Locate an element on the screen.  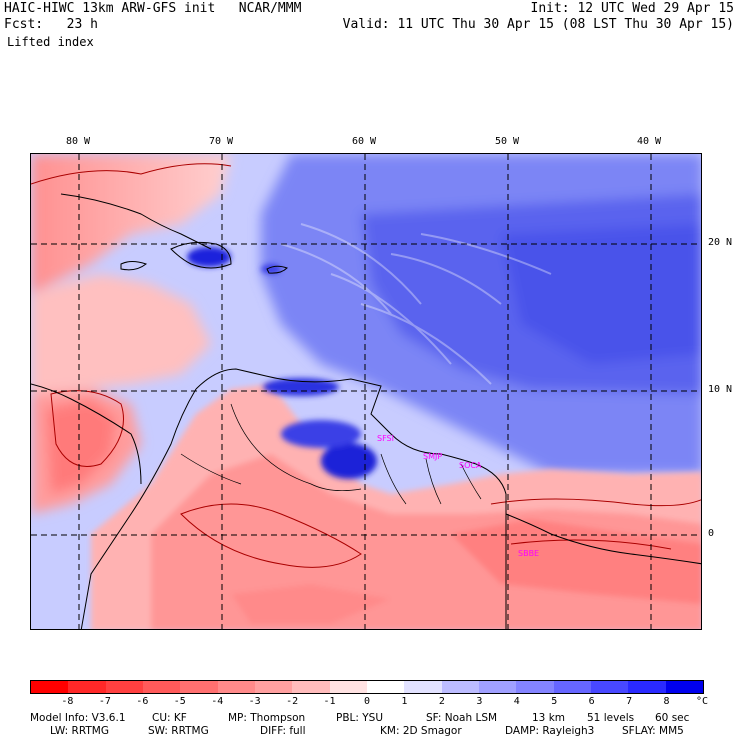
colorbar-tick-label: -1 is located at coordinates (329, 701).